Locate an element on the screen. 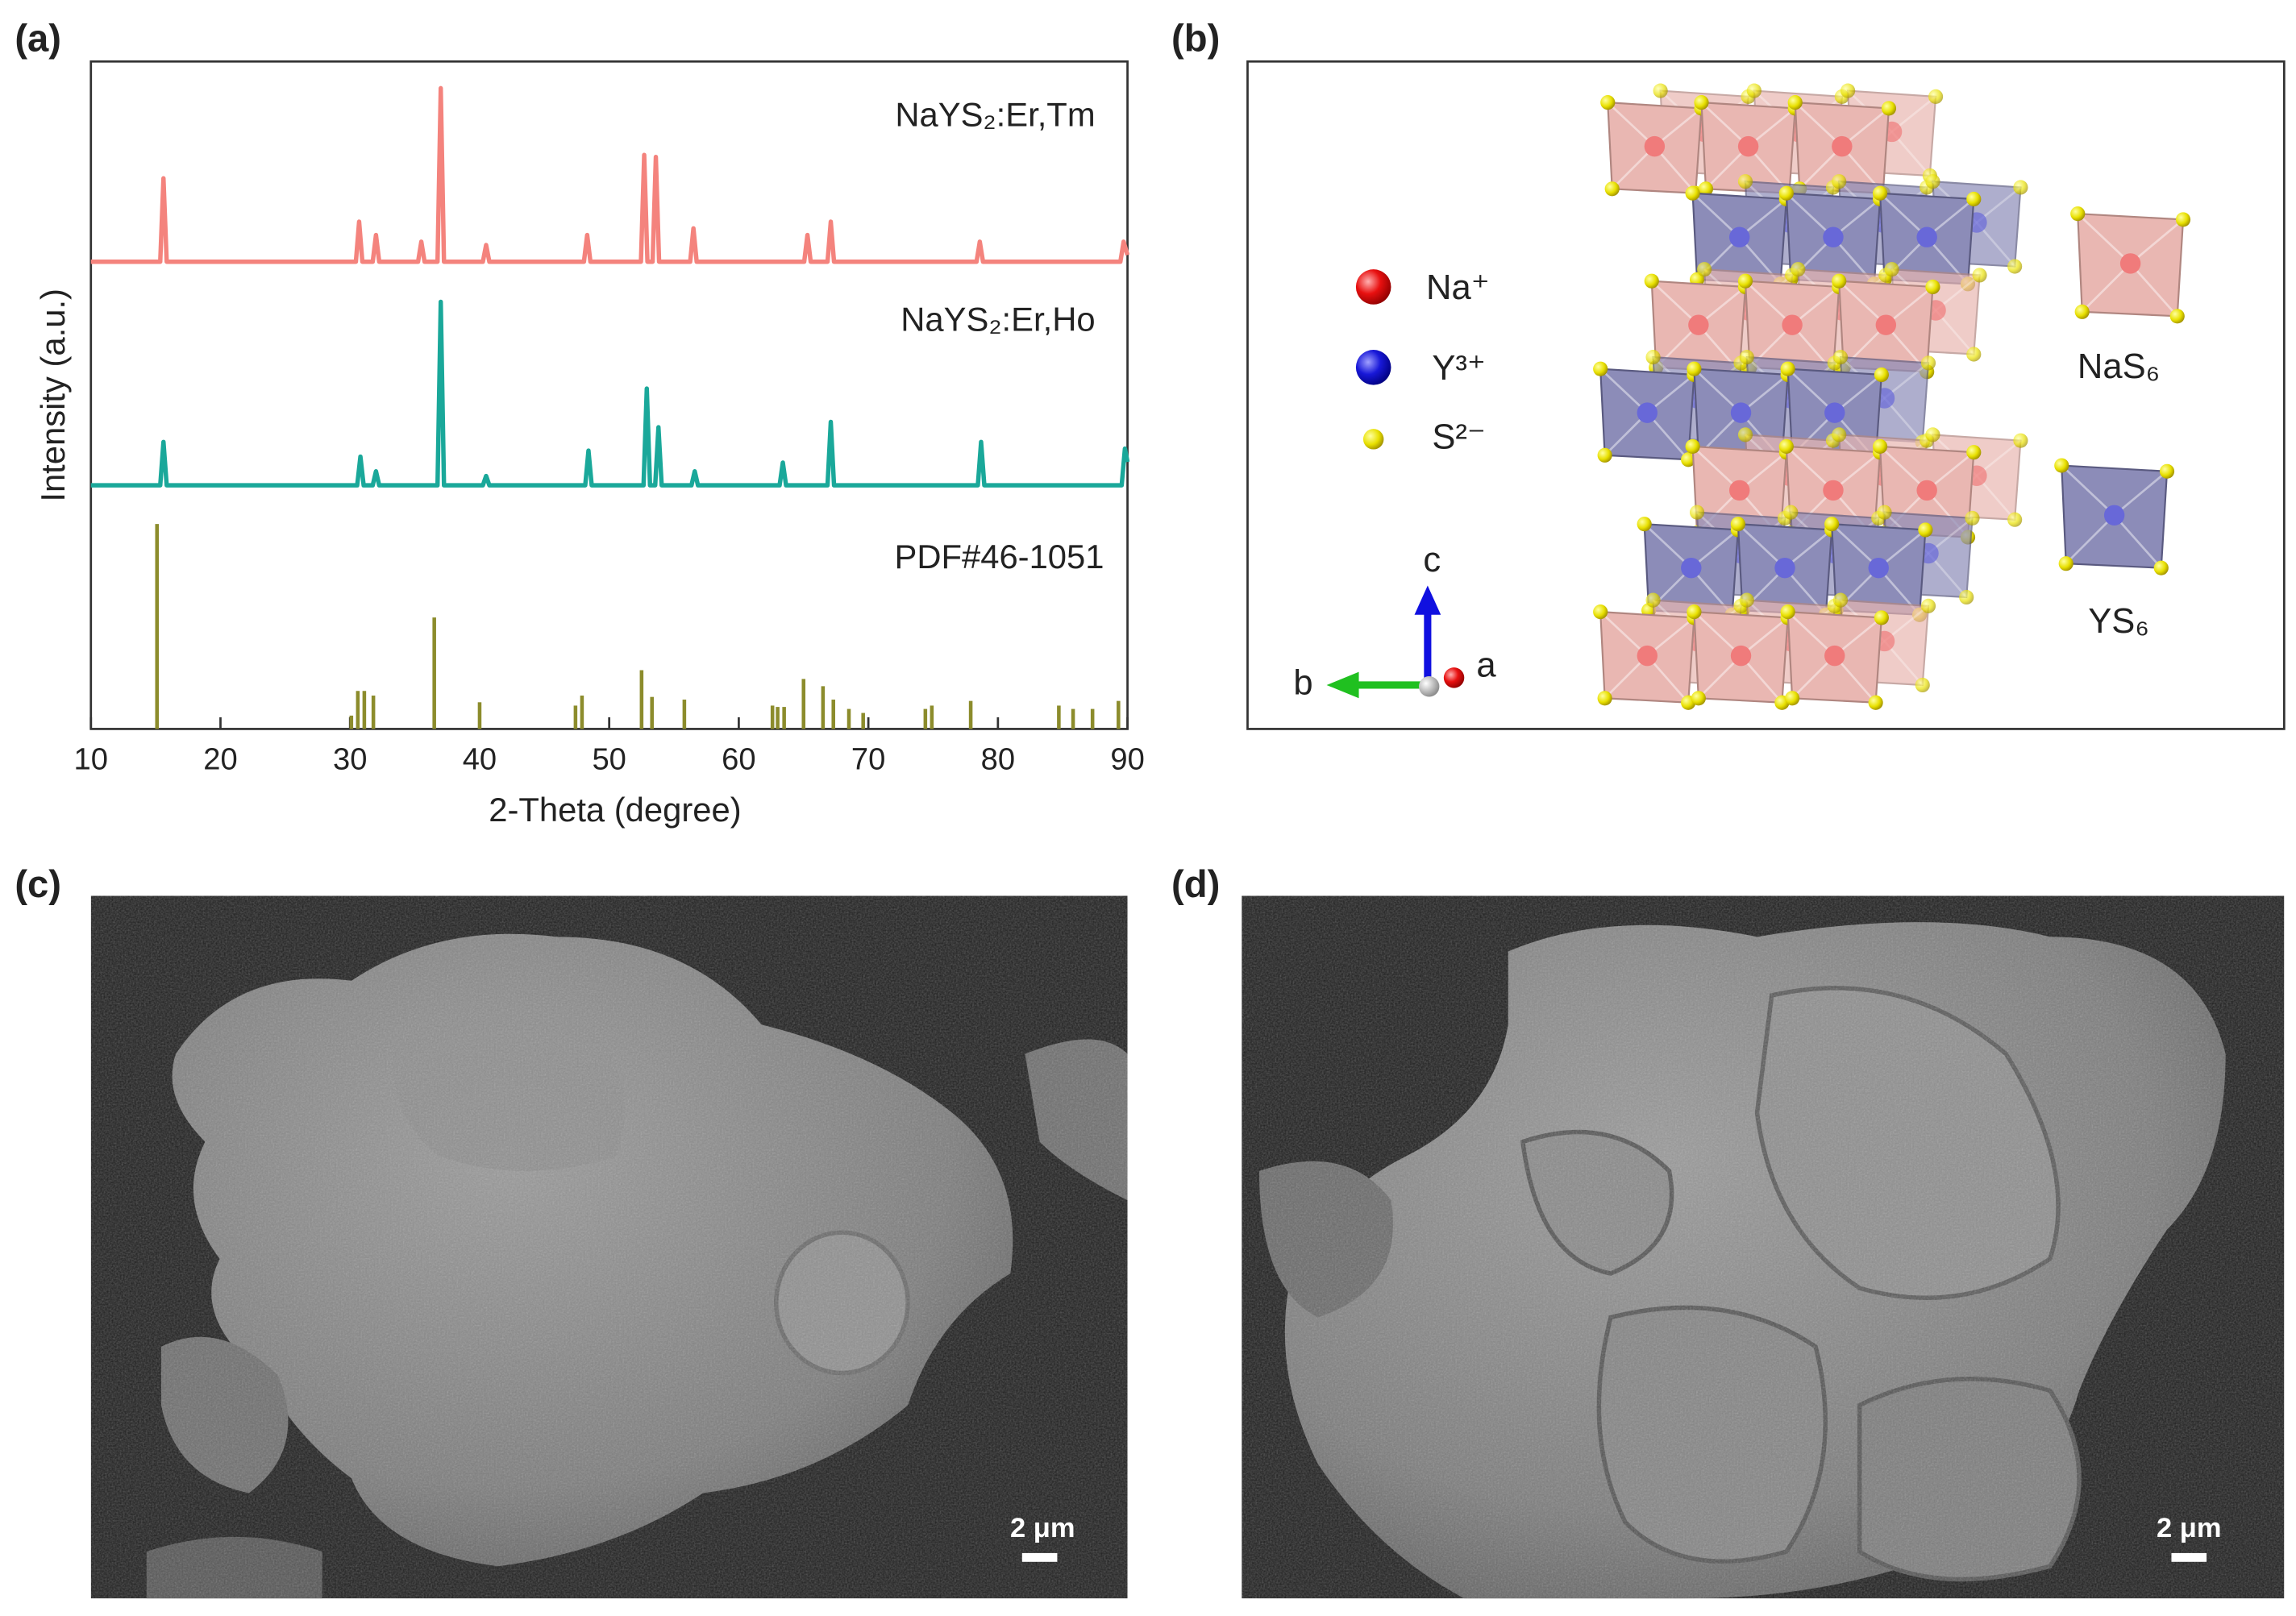  polyhedron-label: NaS₆ is located at coordinates (2119, 366).